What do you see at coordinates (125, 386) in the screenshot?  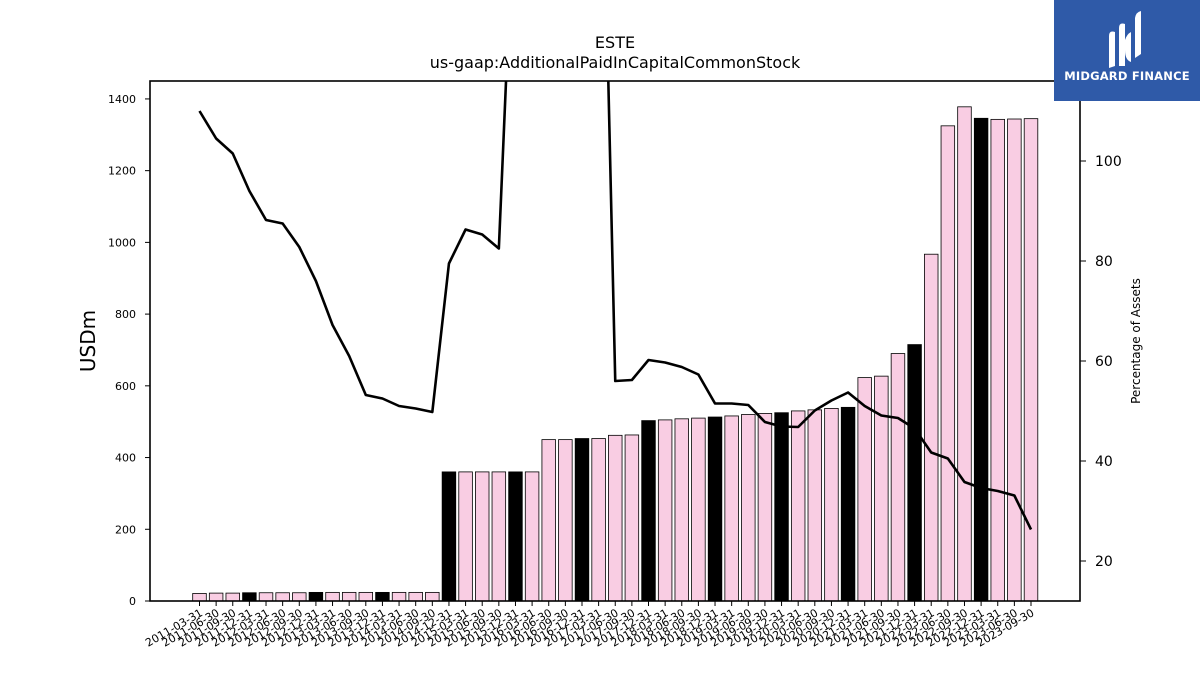 I see `y-tick-label: 600` at bounding box center [125, 386].